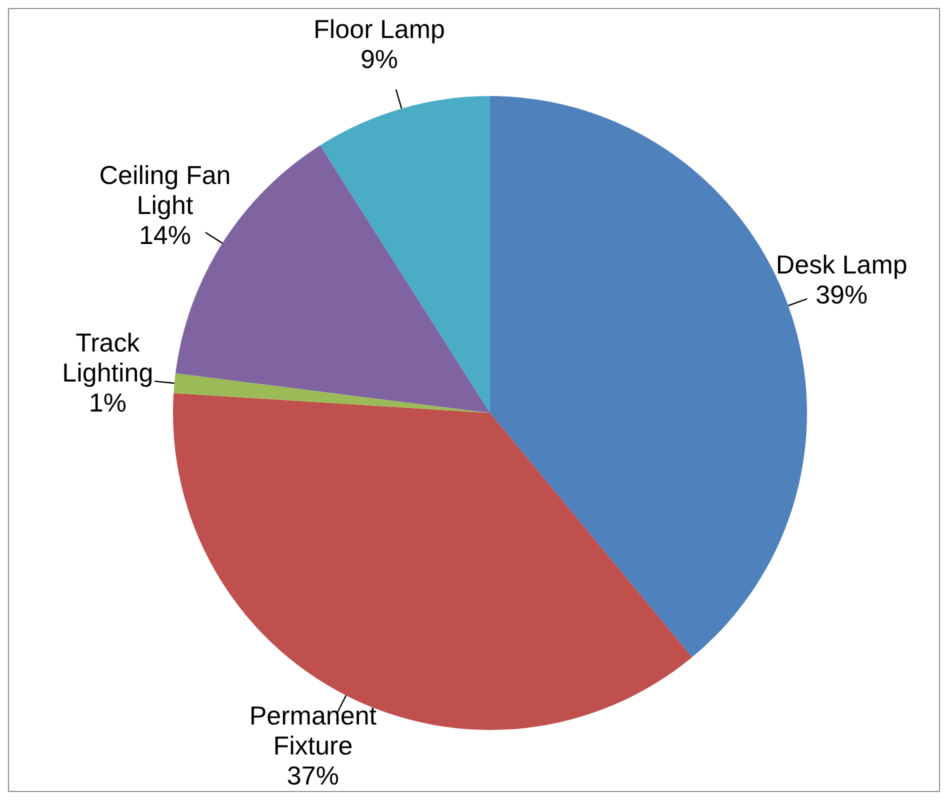 The width and height of the screenshot is (948, 800). What do you see at coordinates (165, 190) in the screenshot?
I see `slice-label: Ceiling Fan Light` at bounding box center [165, 190].